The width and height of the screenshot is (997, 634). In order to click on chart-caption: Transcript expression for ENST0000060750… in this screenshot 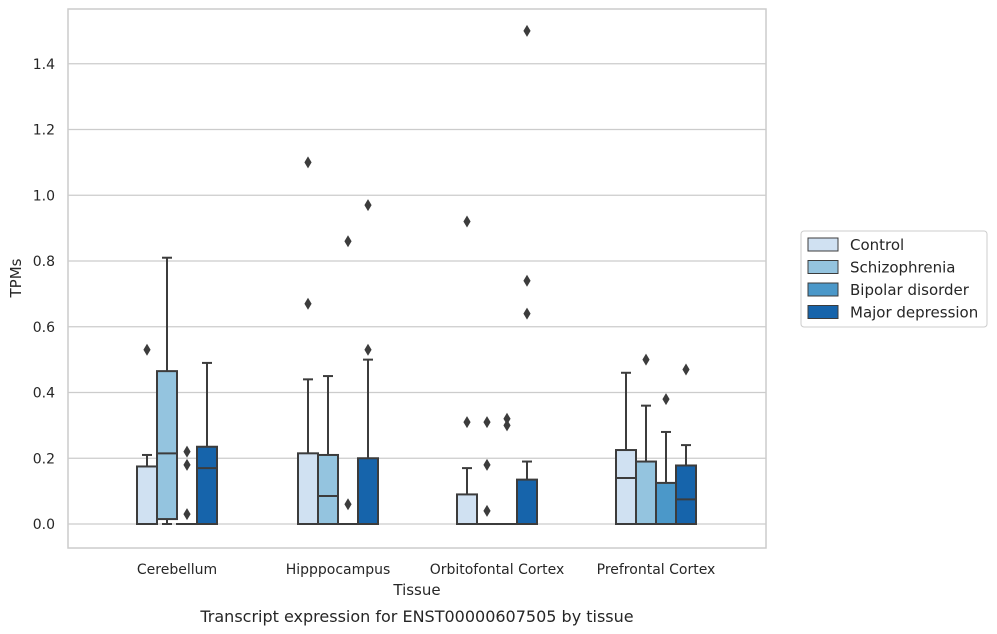, I will do `click(416, 616)`.